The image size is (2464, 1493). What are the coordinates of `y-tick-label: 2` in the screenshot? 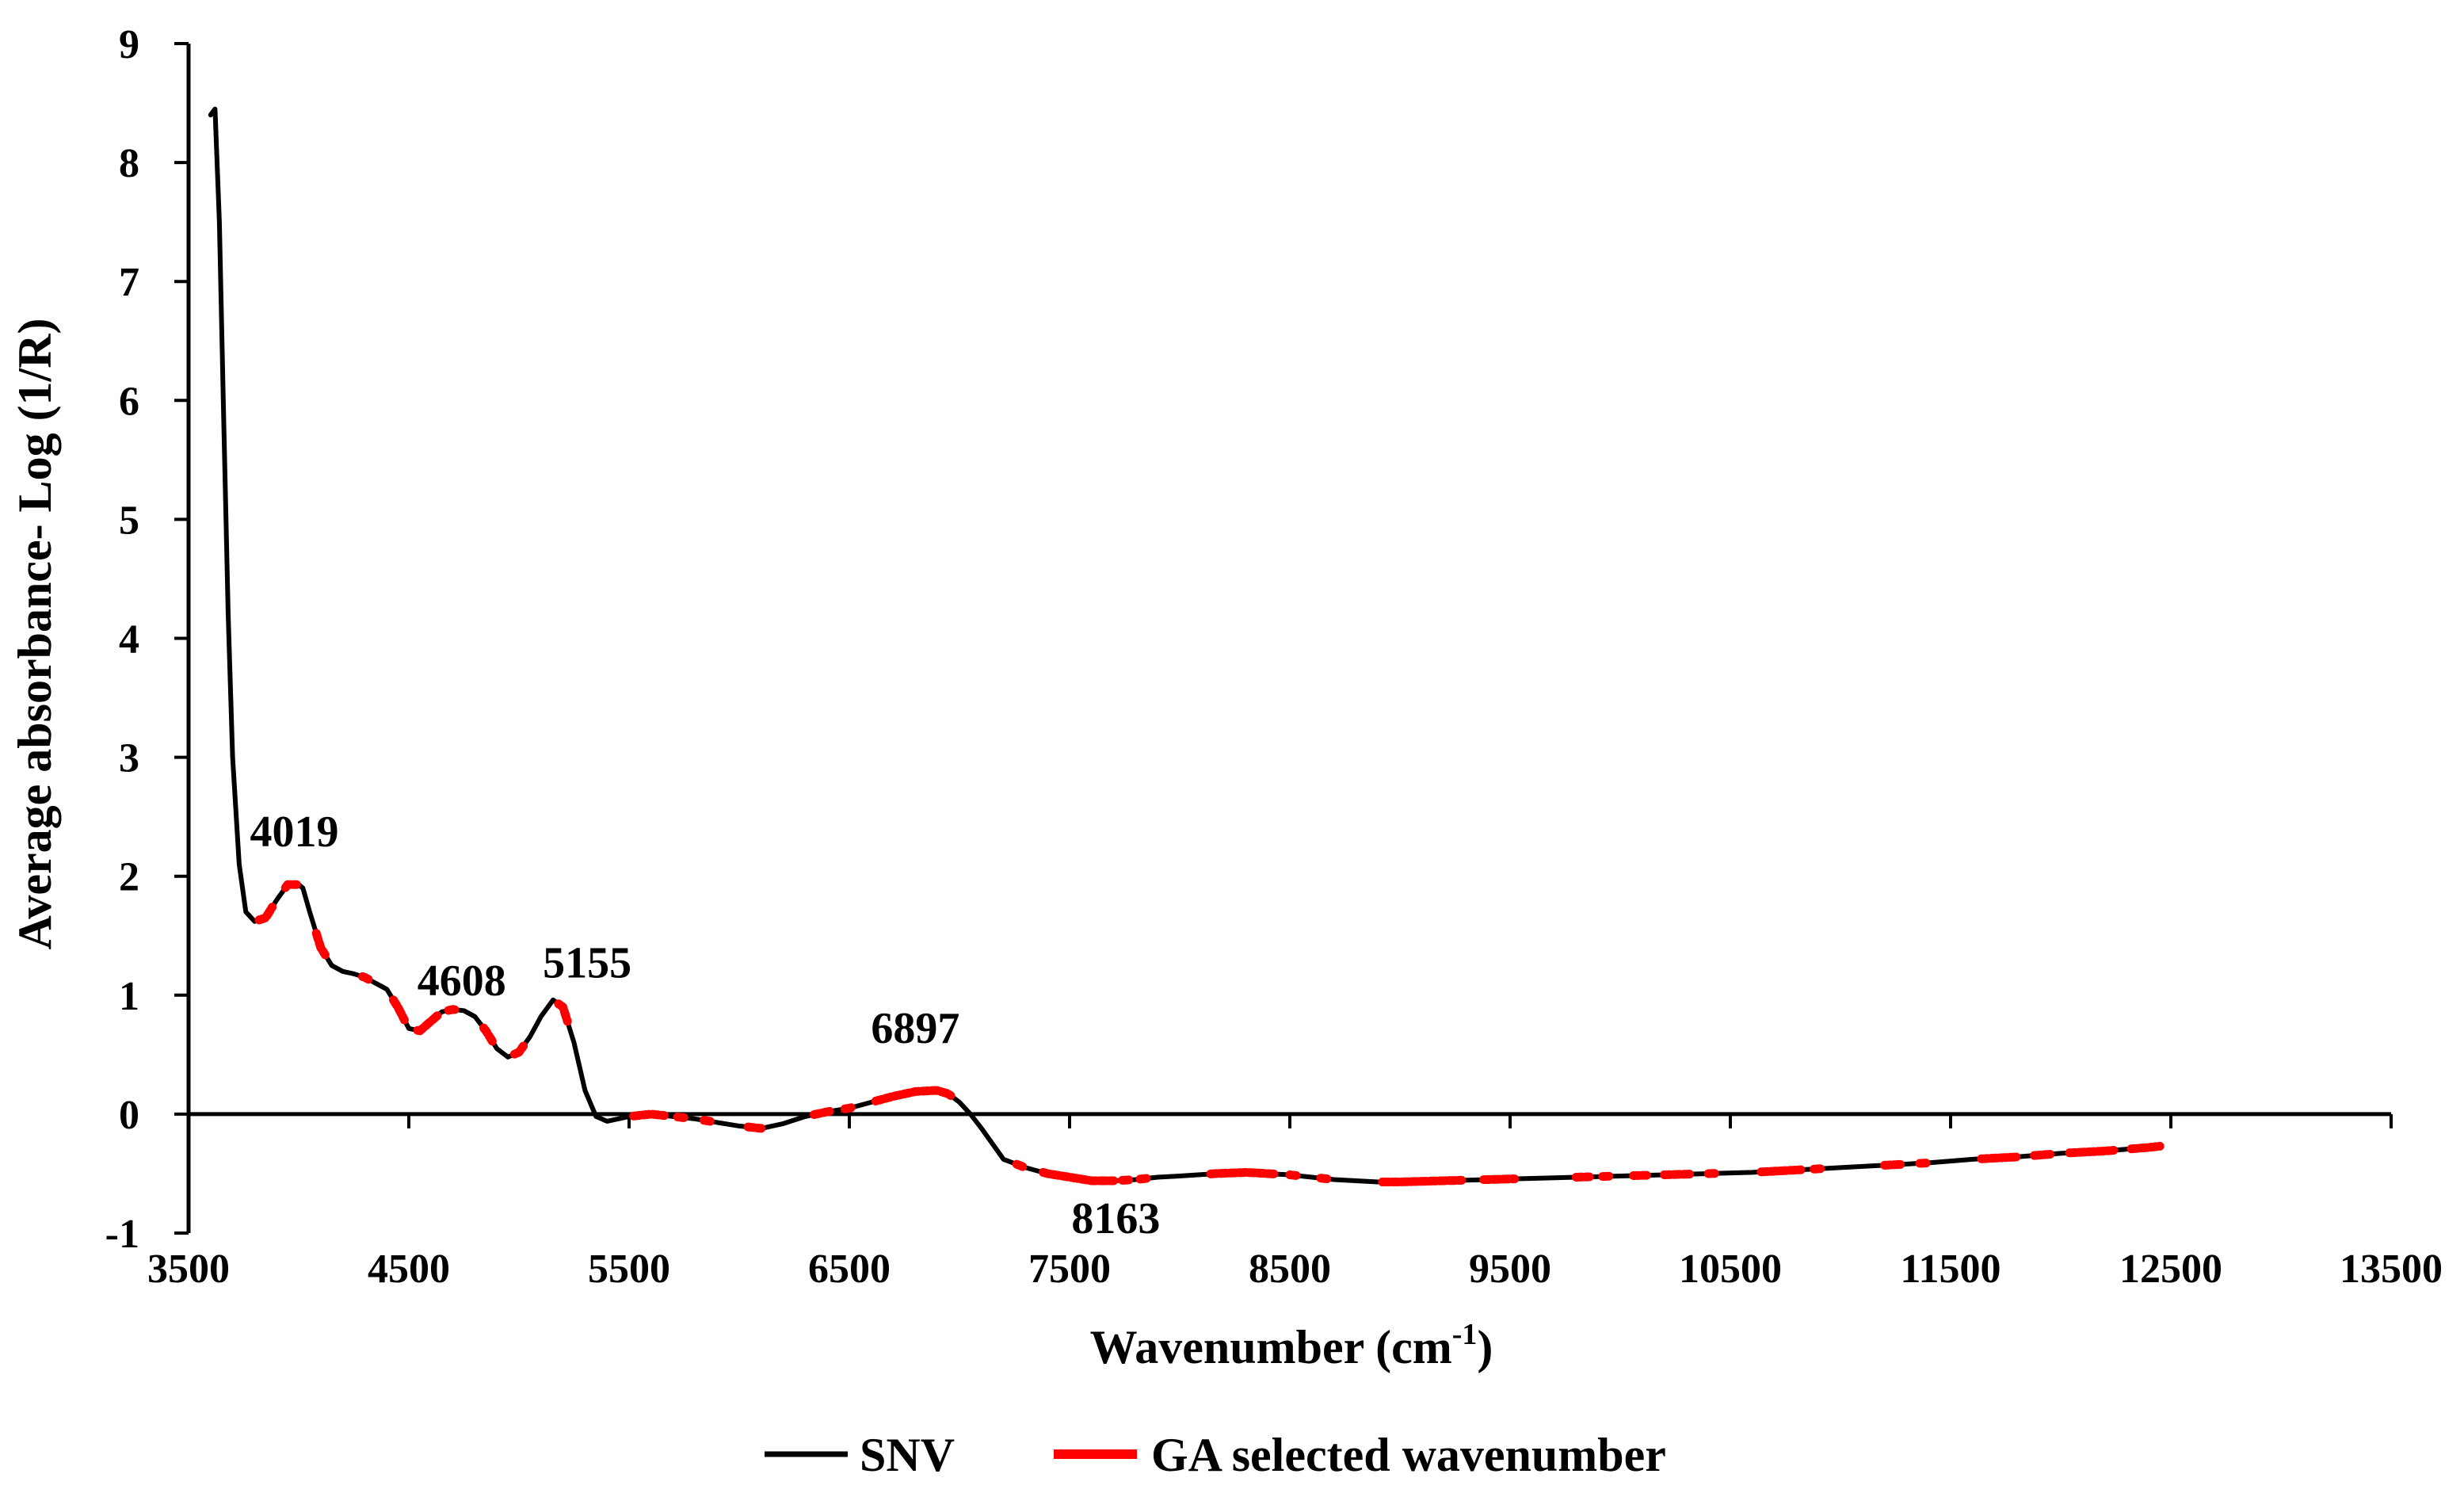 It's located at (129, 877).